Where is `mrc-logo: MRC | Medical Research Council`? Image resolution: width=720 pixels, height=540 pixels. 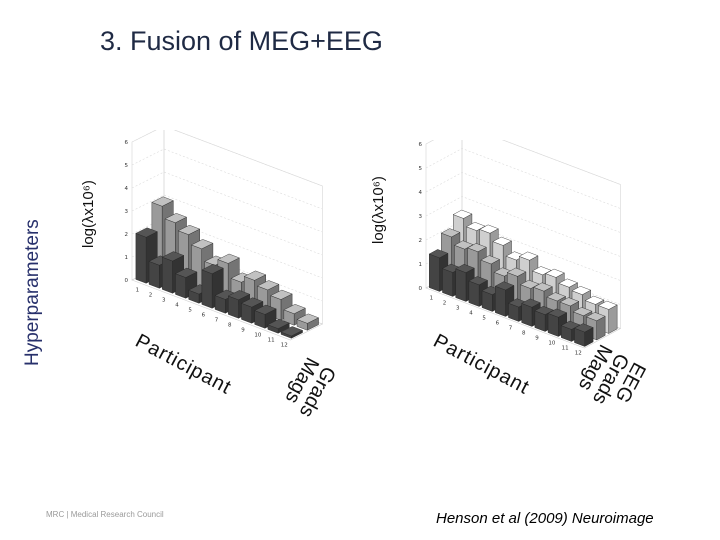
mrc-logo: MRC | Medical Research Council is located at coordinates (105, 514).